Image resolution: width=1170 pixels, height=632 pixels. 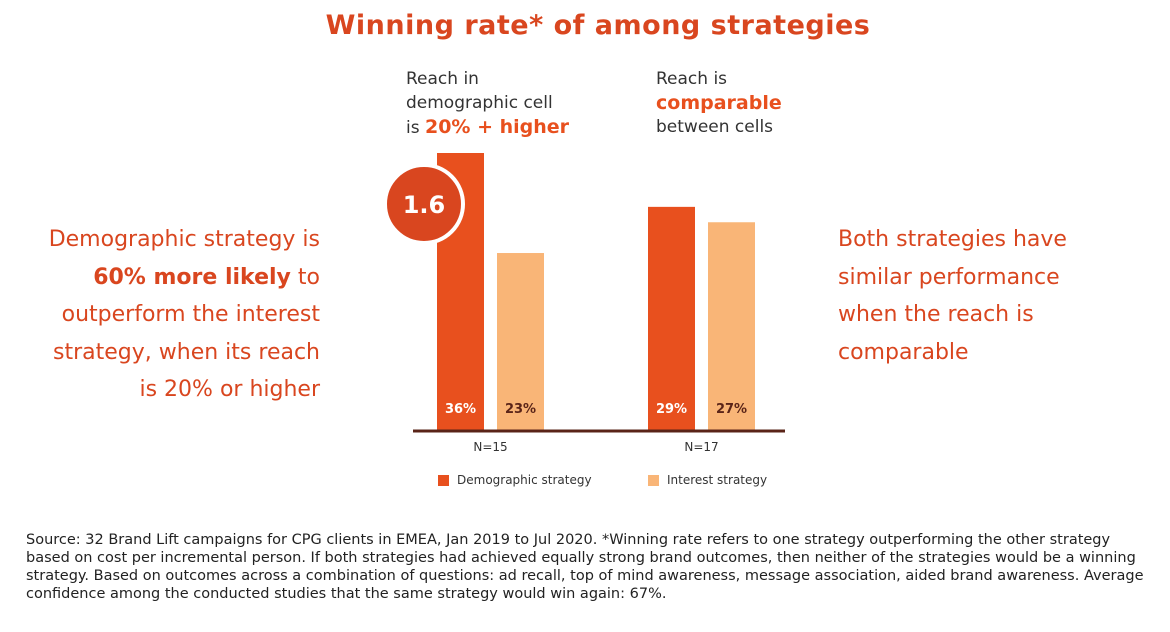 What do you see at coordinates (460, 409) in the screenshot?
I see `data-label-demographic-1: 36%` at bounding box center [460, 409].